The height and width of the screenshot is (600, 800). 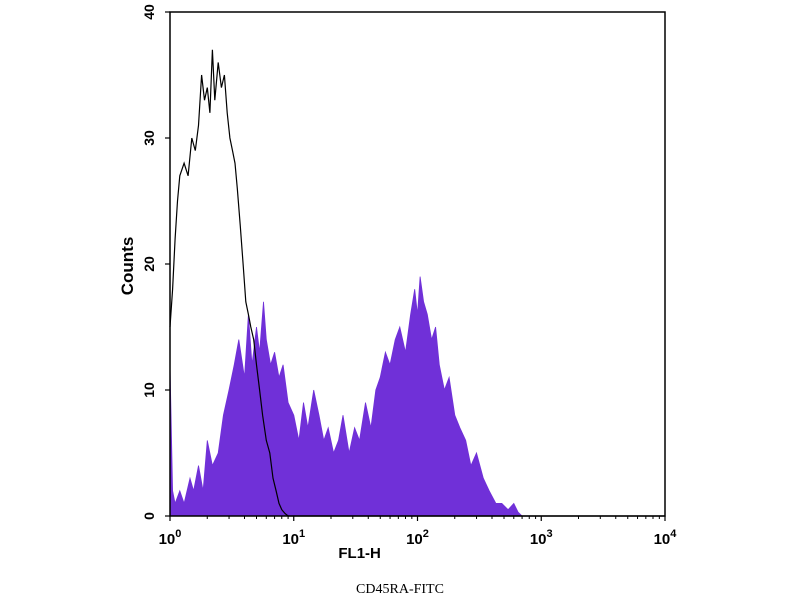 What do you see at coordinates (149, 12) in the screenshot?
I see `y-tick-label: 40` at bounding box center [149, 12].